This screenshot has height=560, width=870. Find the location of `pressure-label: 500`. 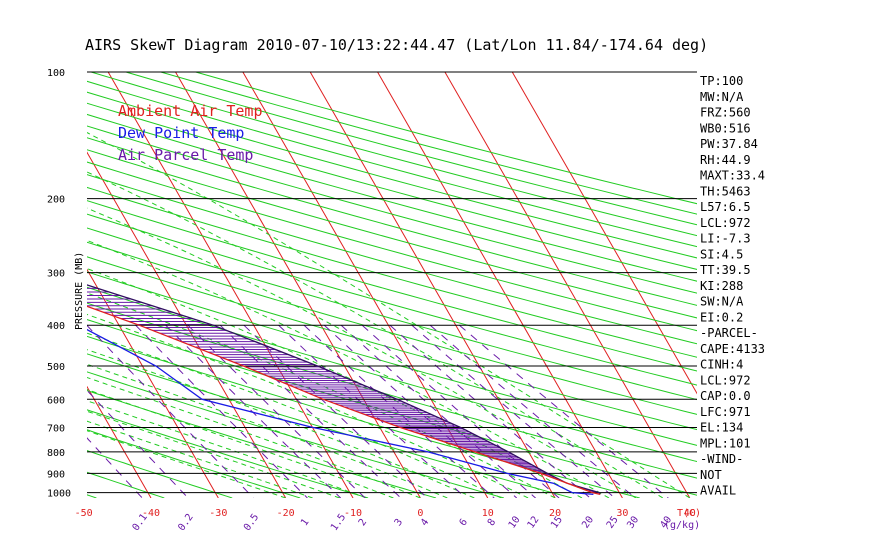

pressure-label: 500 is located at coordinates (56, 367).